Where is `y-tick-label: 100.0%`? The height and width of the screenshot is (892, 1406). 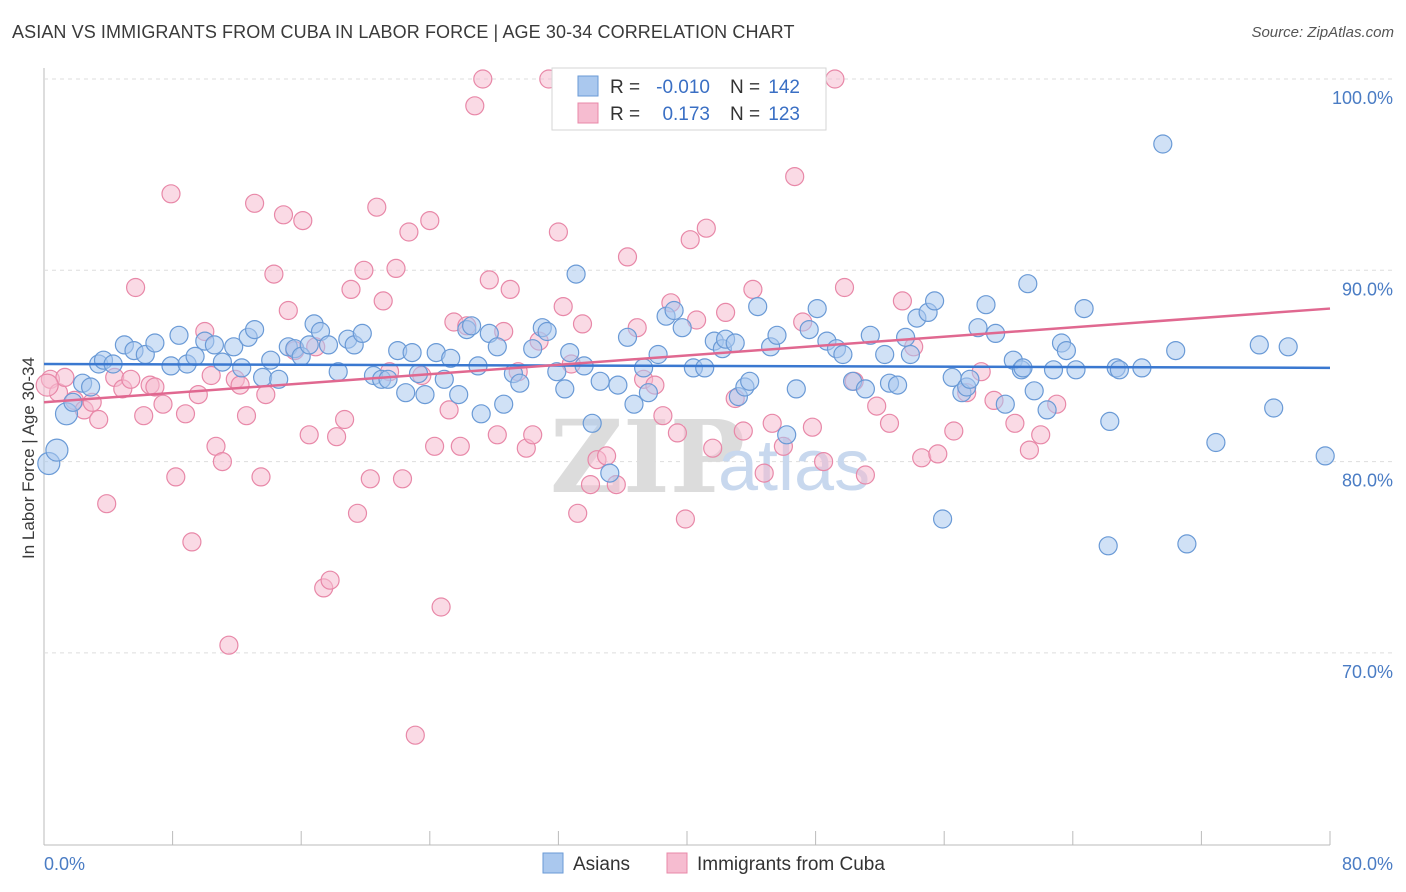 y-tick-label: 100.0% is located at coordinates (1362, 98).